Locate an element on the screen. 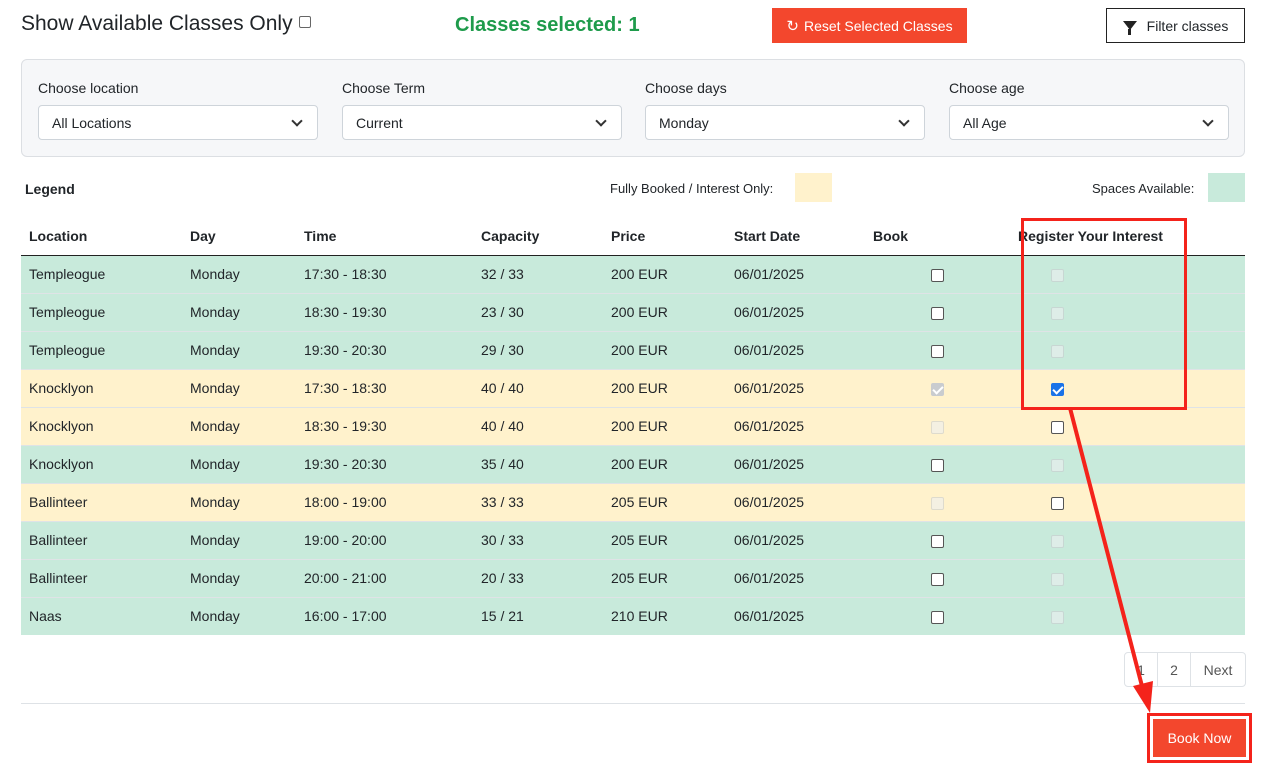 Image resolution: width=1272 pixels, height=769 pixels. filter-classes-button: Filter classes is located at coordinates (1175, 25).